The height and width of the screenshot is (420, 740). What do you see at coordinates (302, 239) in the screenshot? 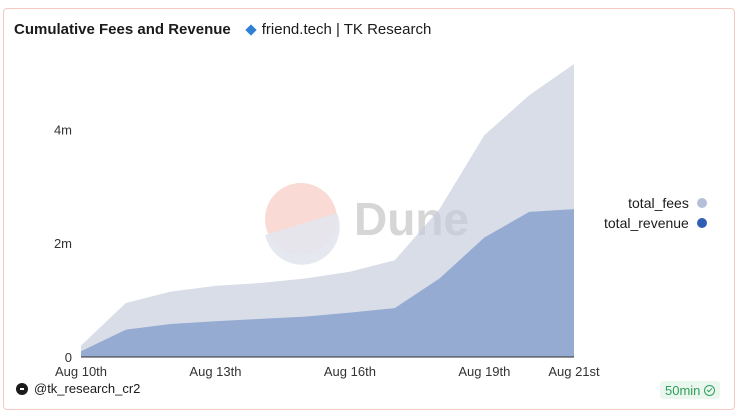
I see `watermark-circle-slice` at bounding box center [302, 239].